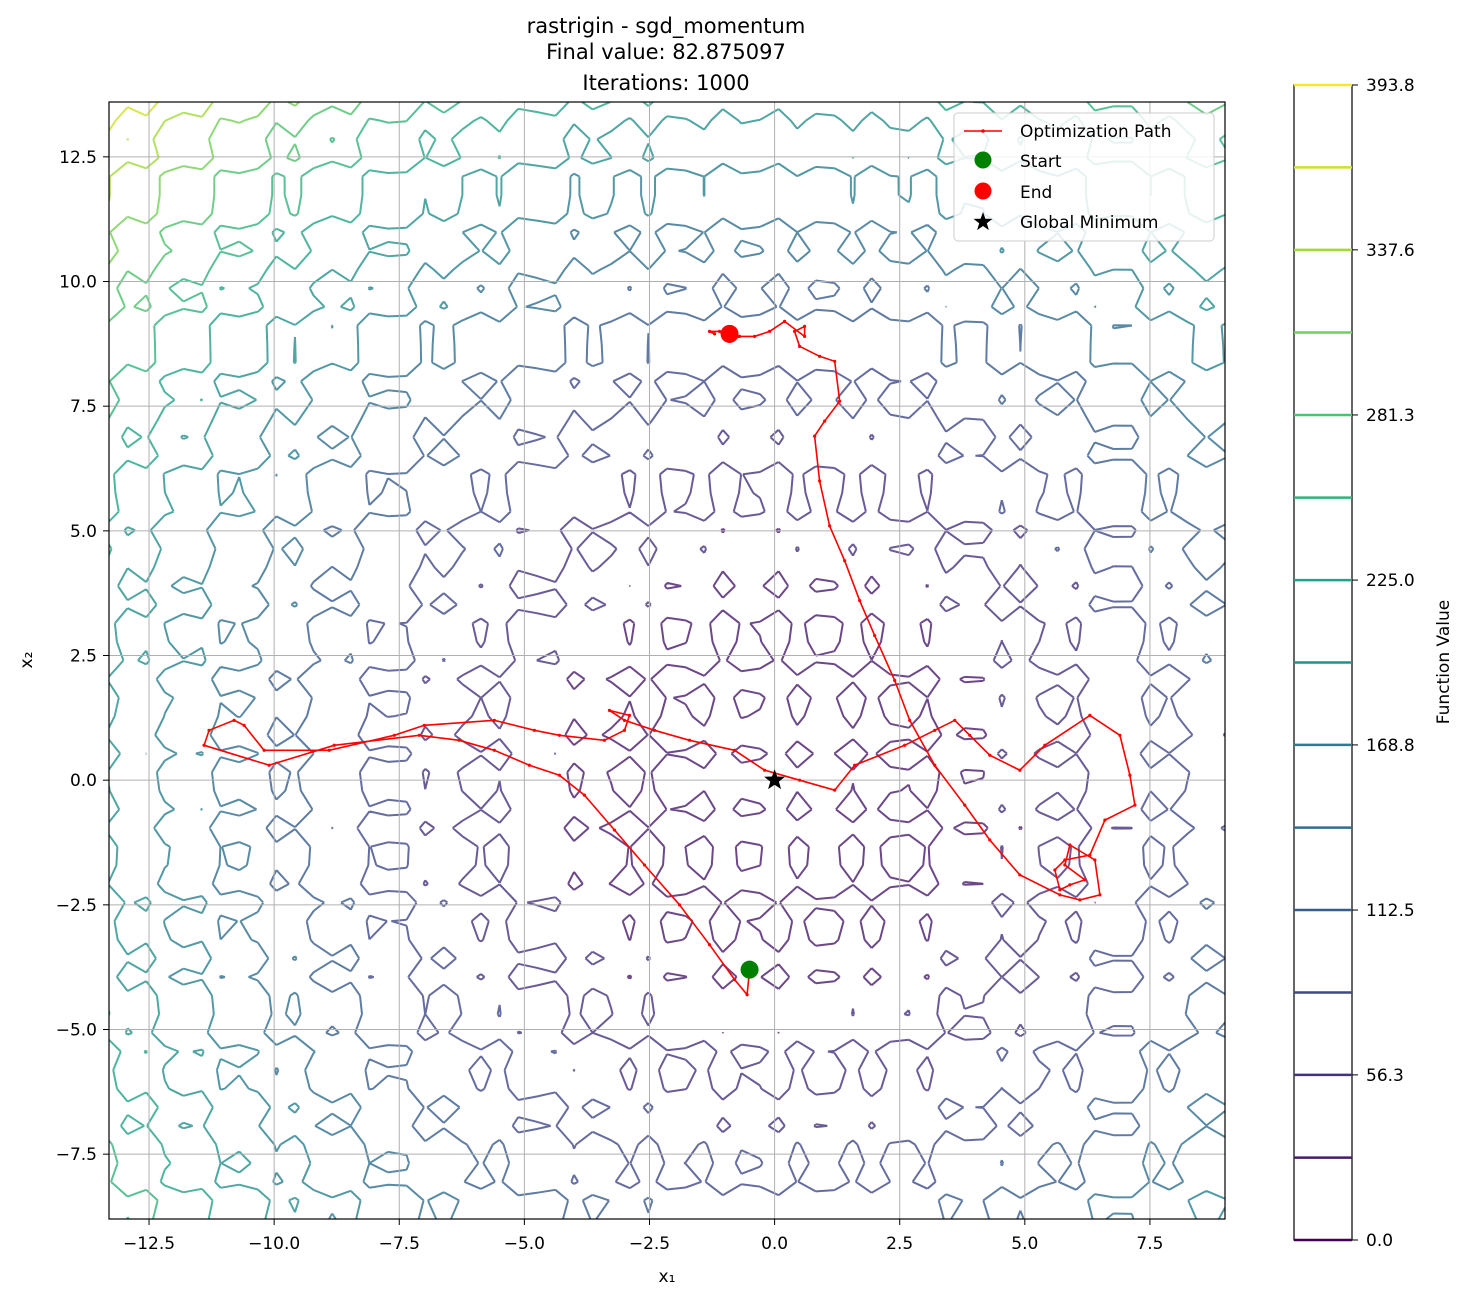 The width and height of the screenshot is (1469, 1297). What do you see at coordinates (1383, 663) in the screenshot?
I see `colorbar-ticks: 0.0 56.3 112.5 168.8 225.0 281.3 337.6 393.8` at bounding box center [1383, 663].